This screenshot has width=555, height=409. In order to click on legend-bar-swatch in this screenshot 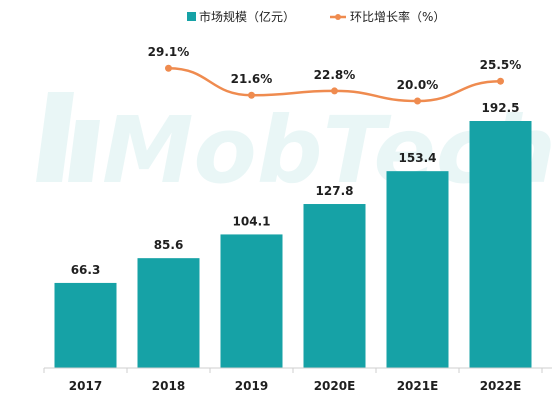, I will do `click(191, 16)`.